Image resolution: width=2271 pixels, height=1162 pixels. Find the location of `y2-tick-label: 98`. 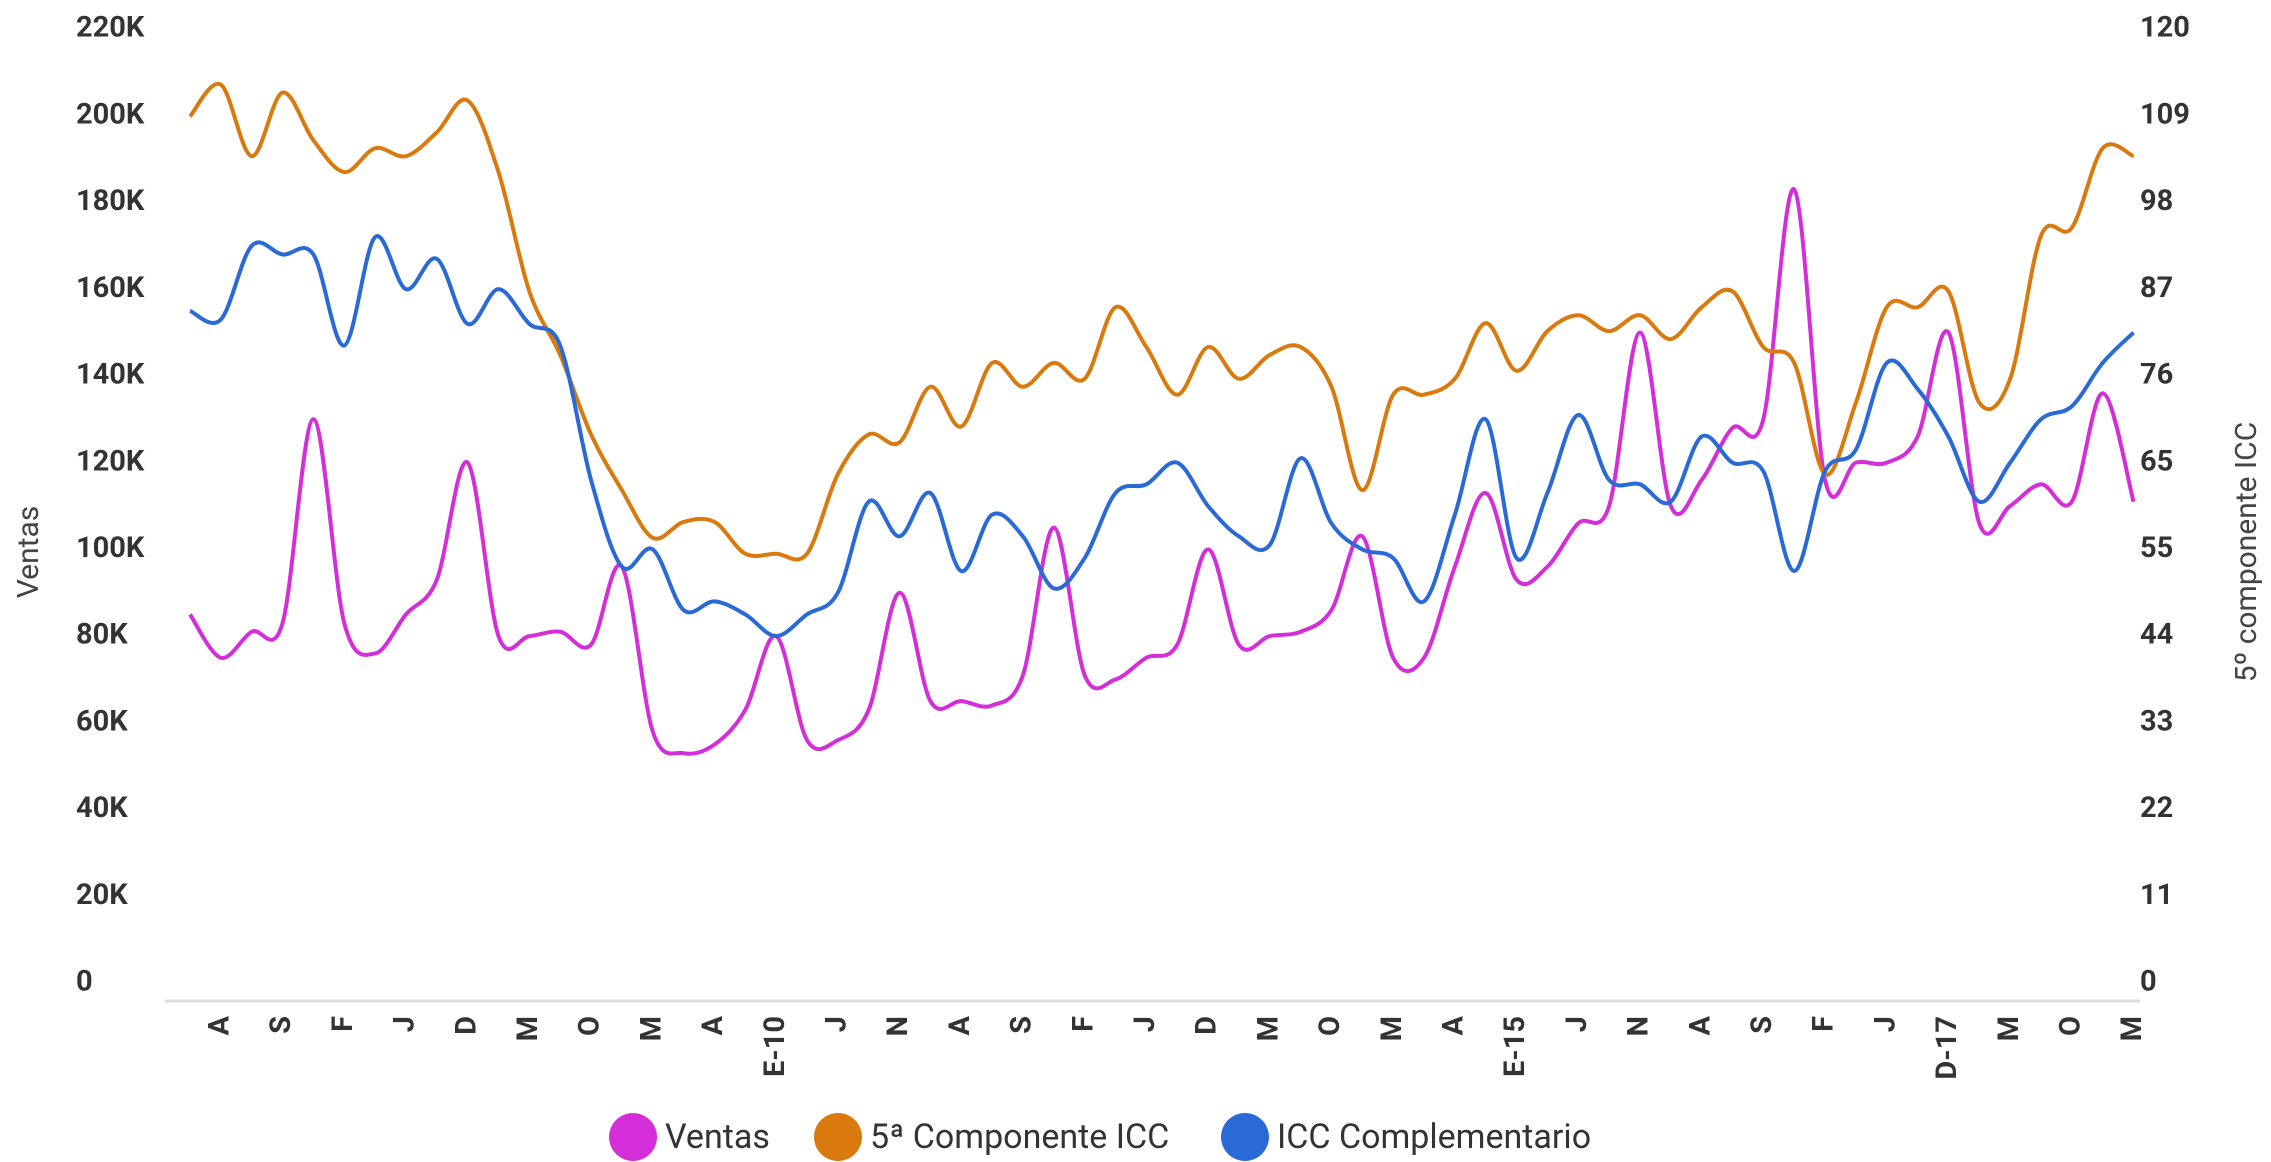

y2-tick-label: 98 is located at coordinates (2156, 201).